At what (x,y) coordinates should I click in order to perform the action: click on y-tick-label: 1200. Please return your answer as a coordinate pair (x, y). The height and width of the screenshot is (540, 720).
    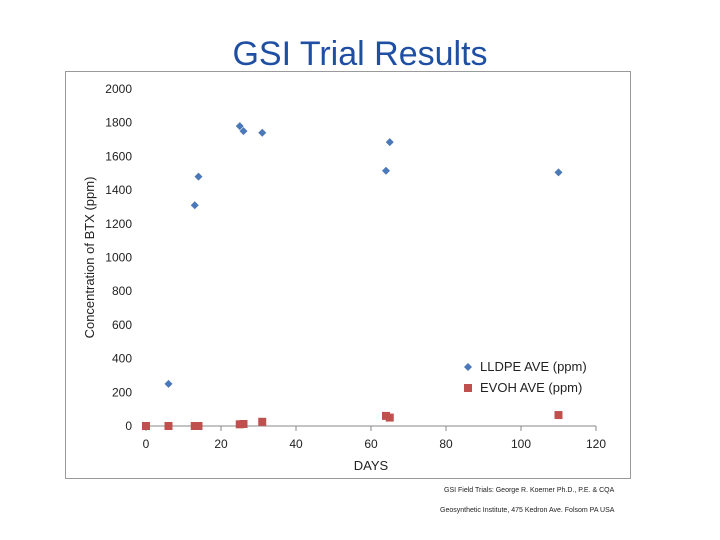
    Looking at the image, I should click on (118, 224).